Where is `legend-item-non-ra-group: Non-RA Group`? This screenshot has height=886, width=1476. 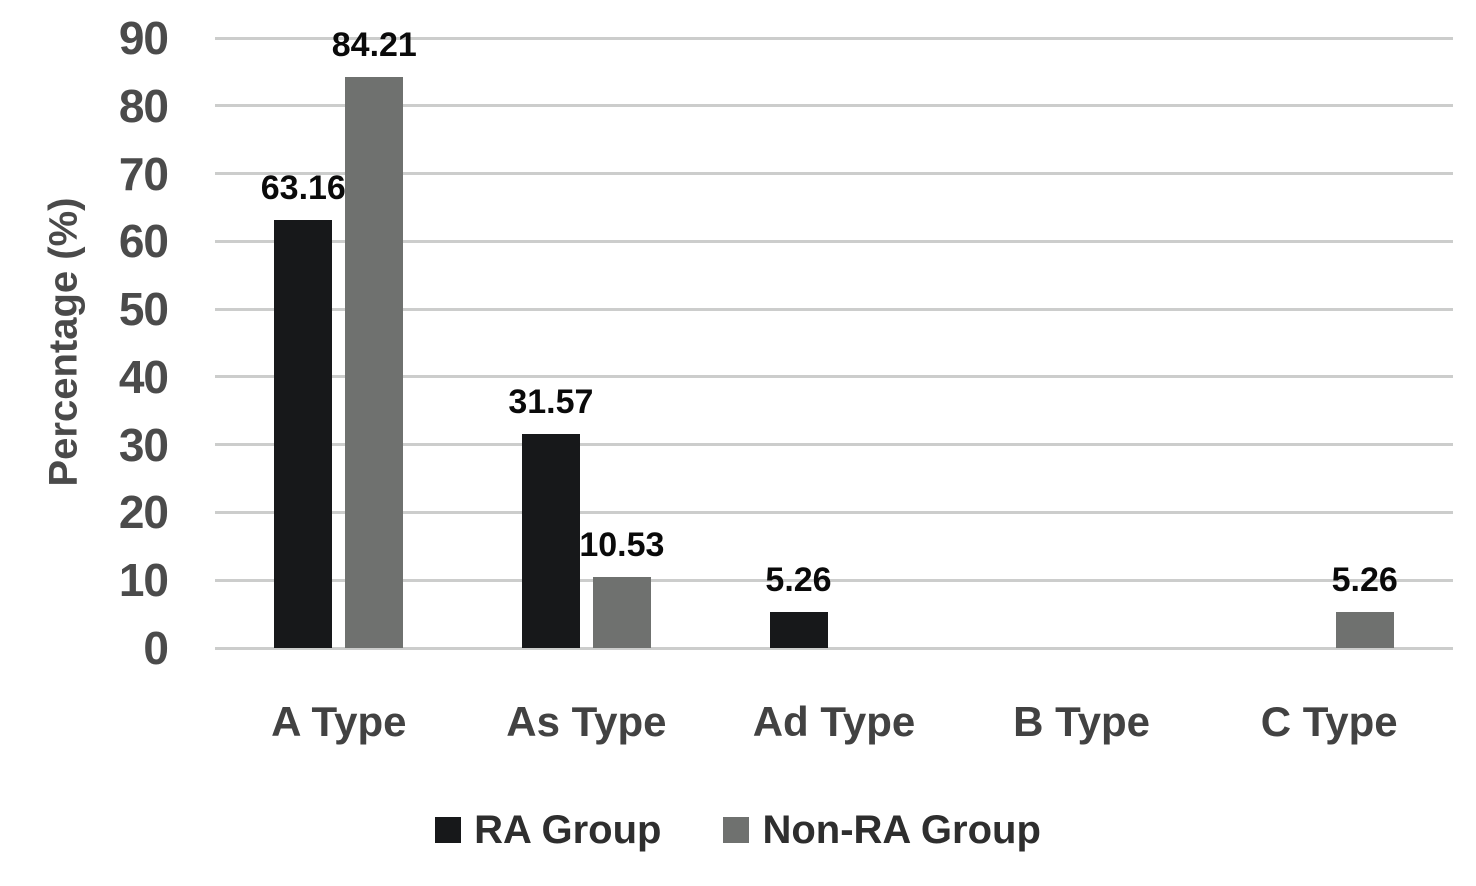 legend-item-non-ra-group: Non-RA Group is located at coordinates (882, 830).